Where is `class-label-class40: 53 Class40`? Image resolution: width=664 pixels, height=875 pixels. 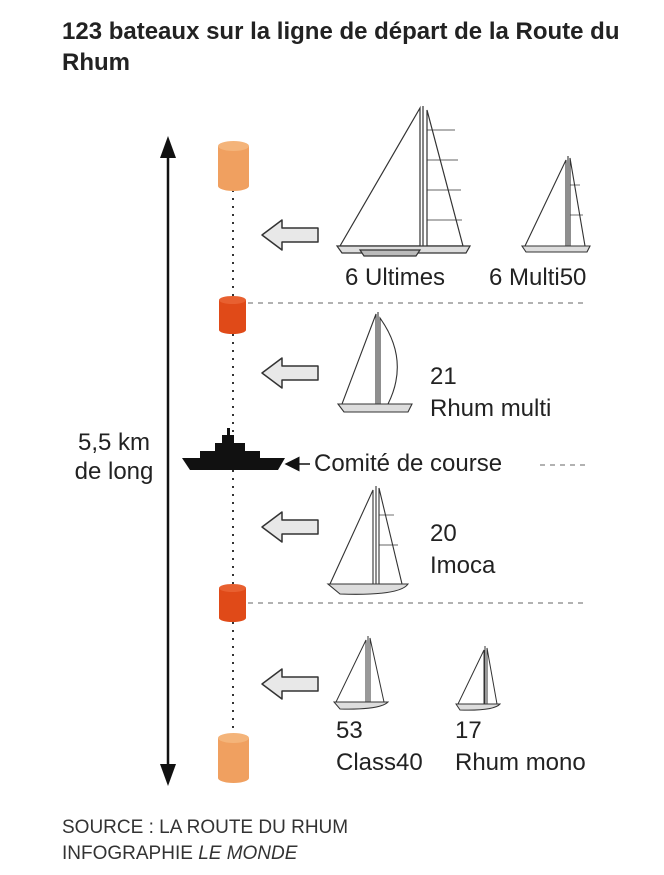 class-label-class40: 53 Class40 is located at coordinates (379, 747).